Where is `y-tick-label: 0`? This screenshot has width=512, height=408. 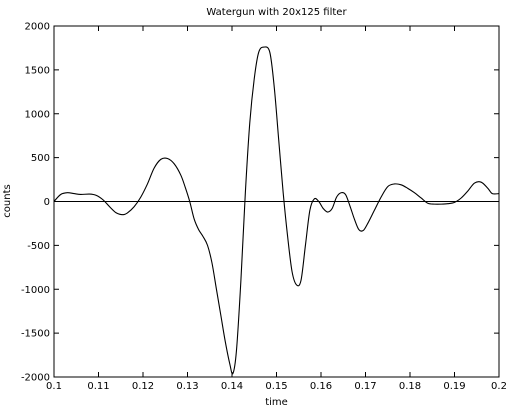
y-tick-label: 0 is located at coordinates (47, 202).